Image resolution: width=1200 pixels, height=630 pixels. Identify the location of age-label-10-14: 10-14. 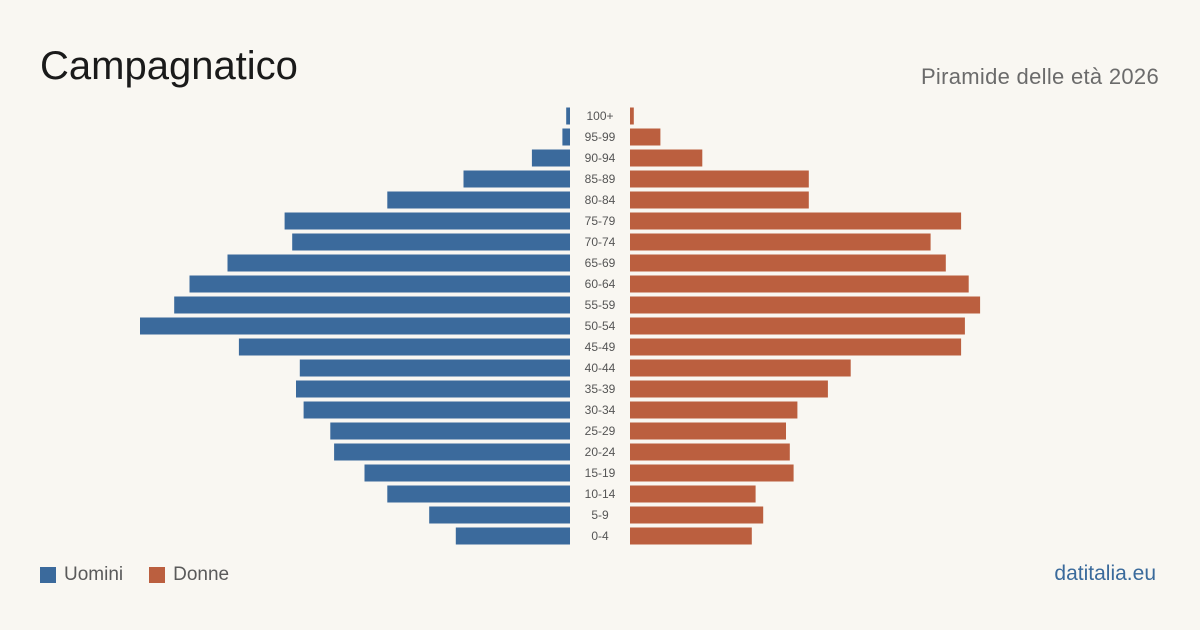
(600, 494).